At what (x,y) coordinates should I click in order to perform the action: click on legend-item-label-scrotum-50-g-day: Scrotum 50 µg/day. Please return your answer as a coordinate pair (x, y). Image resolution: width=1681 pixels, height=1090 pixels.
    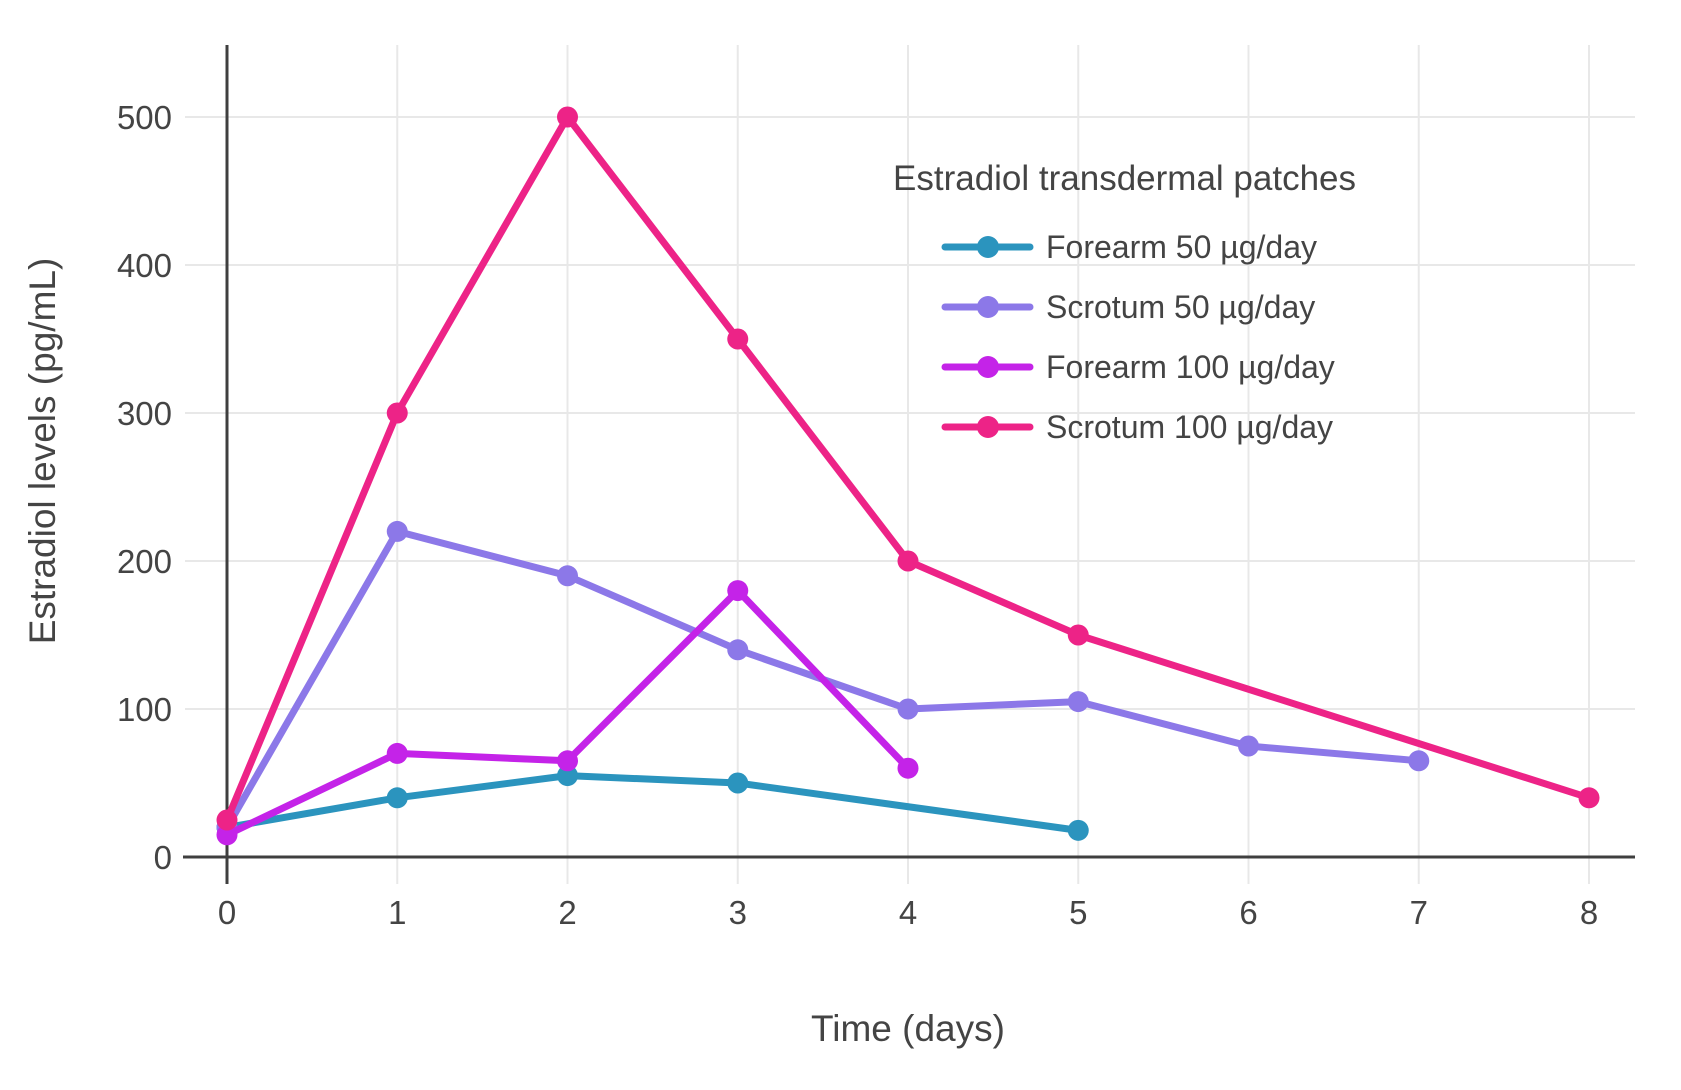
    Looking at the image, I should click on (1180, 307).